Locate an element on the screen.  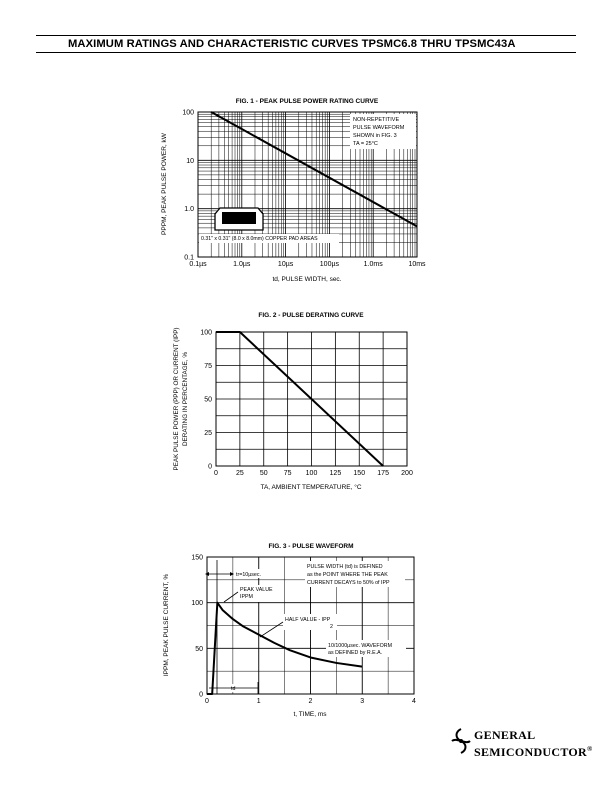
fig3-xtick: 4 is located at coordinates (414, 701).